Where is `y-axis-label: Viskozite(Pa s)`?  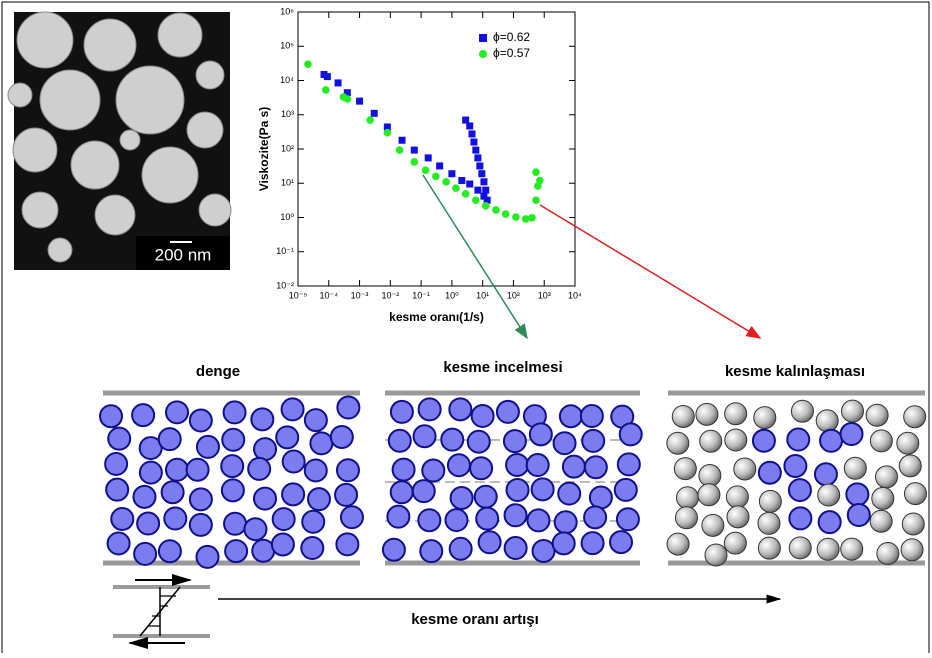
y-axis-label: Viskozite(Pa s) is located at coordinates (264, 149).